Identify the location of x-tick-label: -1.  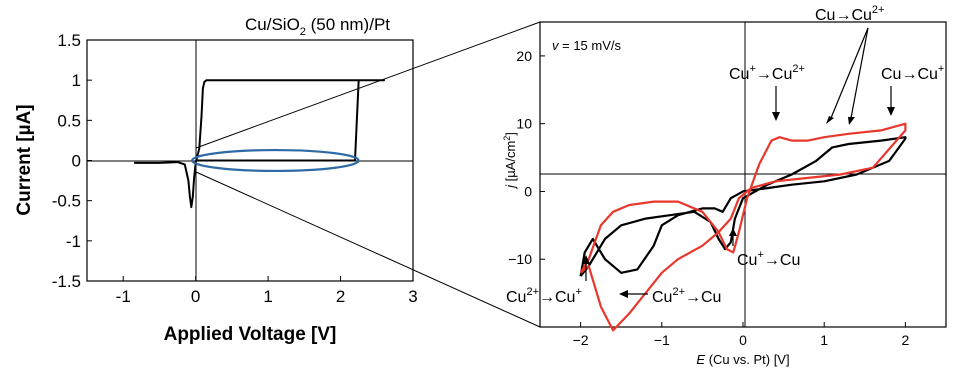
(123, 296).